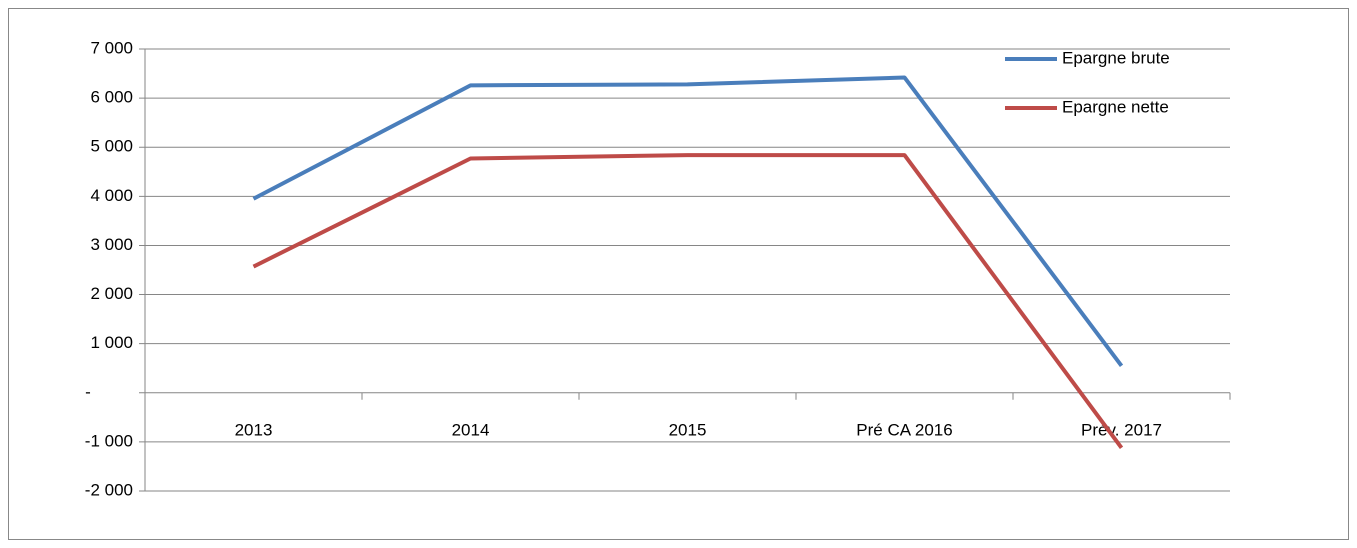 This screenshot has width=1357, height=548. I want to click on y-tick-label: 5 000, so click(111, 146).